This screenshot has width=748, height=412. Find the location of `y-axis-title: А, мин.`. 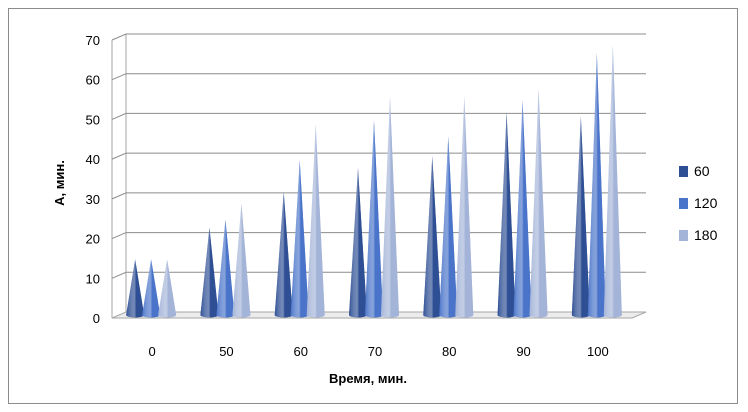

y-axis-title: А, мин. is located at coordinates (59, 183).